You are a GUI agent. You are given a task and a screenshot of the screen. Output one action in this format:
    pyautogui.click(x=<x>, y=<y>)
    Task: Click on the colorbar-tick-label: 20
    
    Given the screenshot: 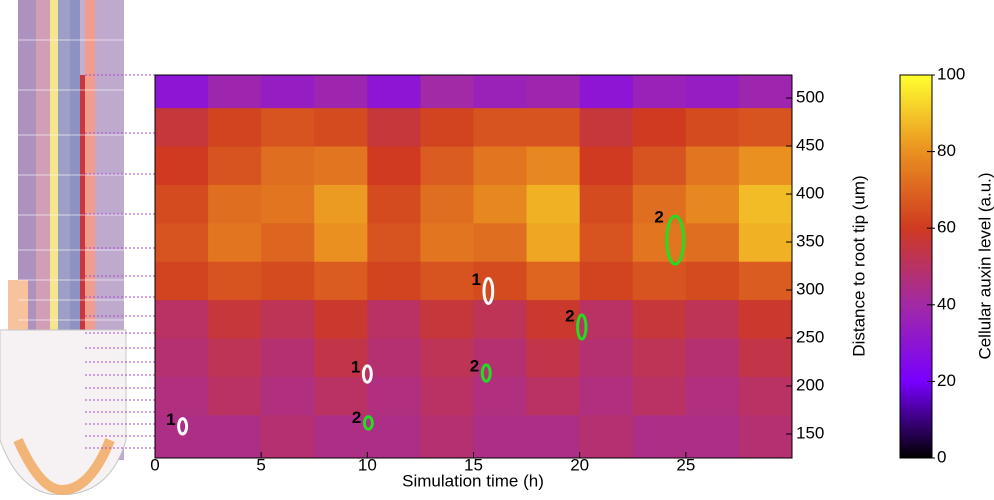 What is the action you would take?
    pyautogui.click(x=946, y=380)
    